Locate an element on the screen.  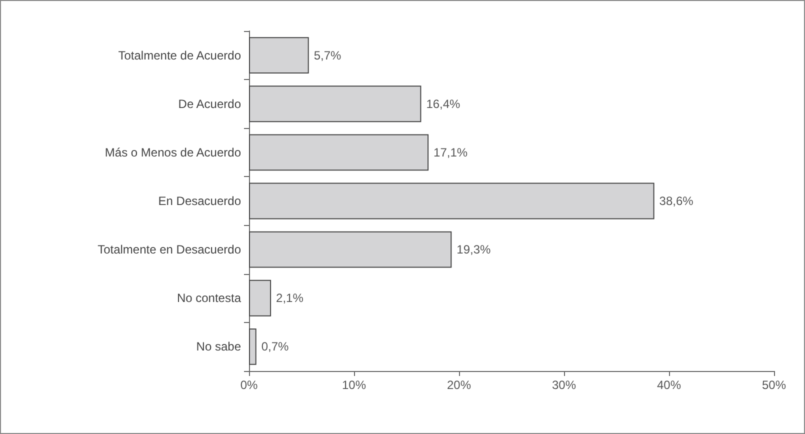
data-label: 2,1% is located at coordinates (290, 298).